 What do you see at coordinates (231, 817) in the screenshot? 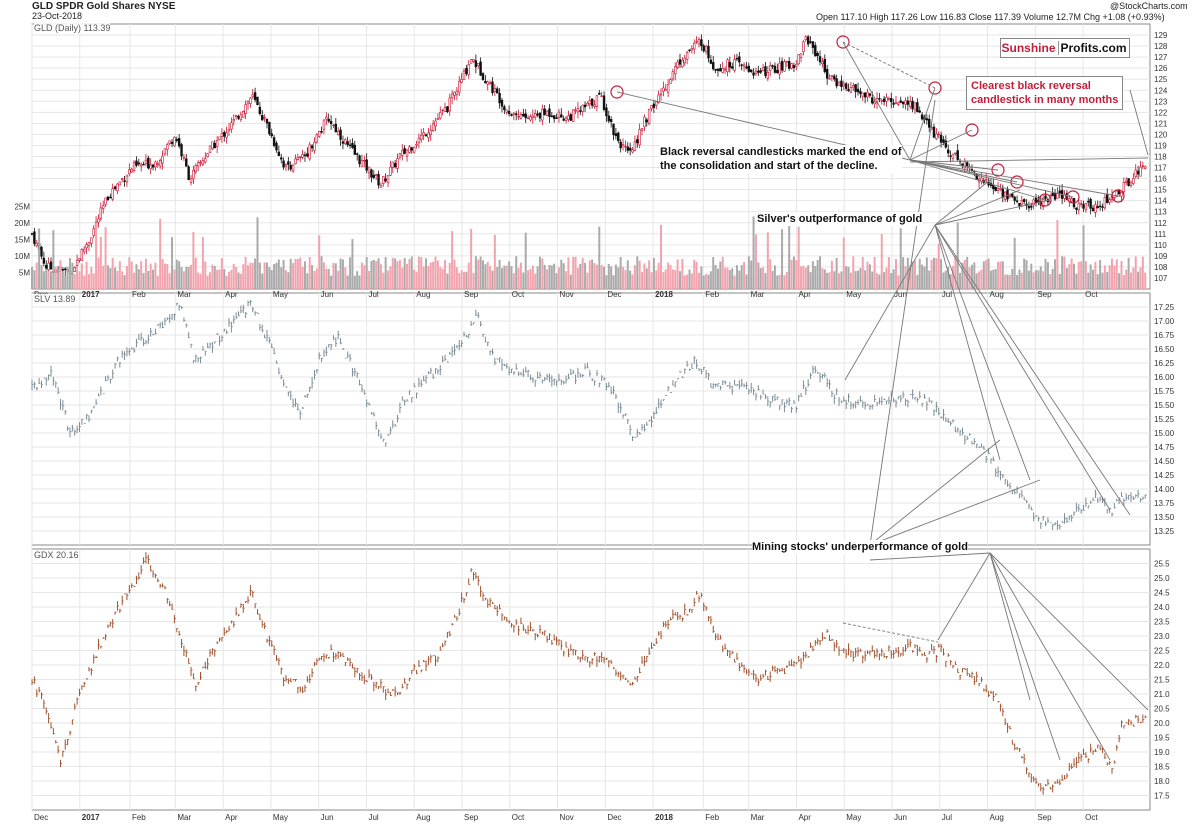
I see `x-tick-label: Apr` at bounding box center [231, 817].